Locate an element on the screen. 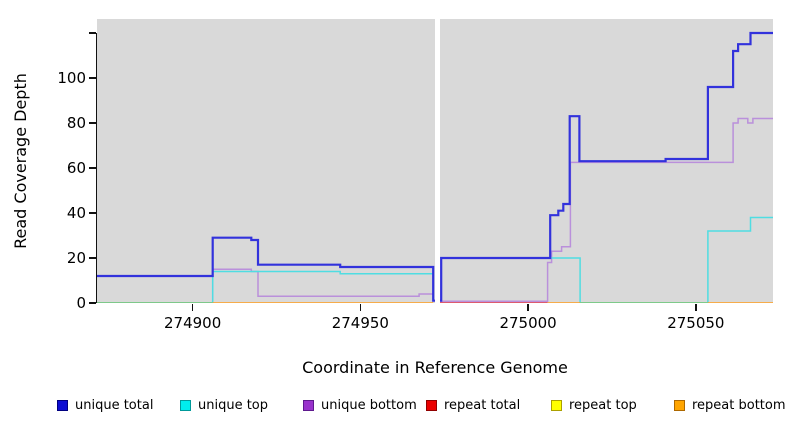 This screenshot has width=792, height=432. y-axis-line is located at coordinates (96, 168).